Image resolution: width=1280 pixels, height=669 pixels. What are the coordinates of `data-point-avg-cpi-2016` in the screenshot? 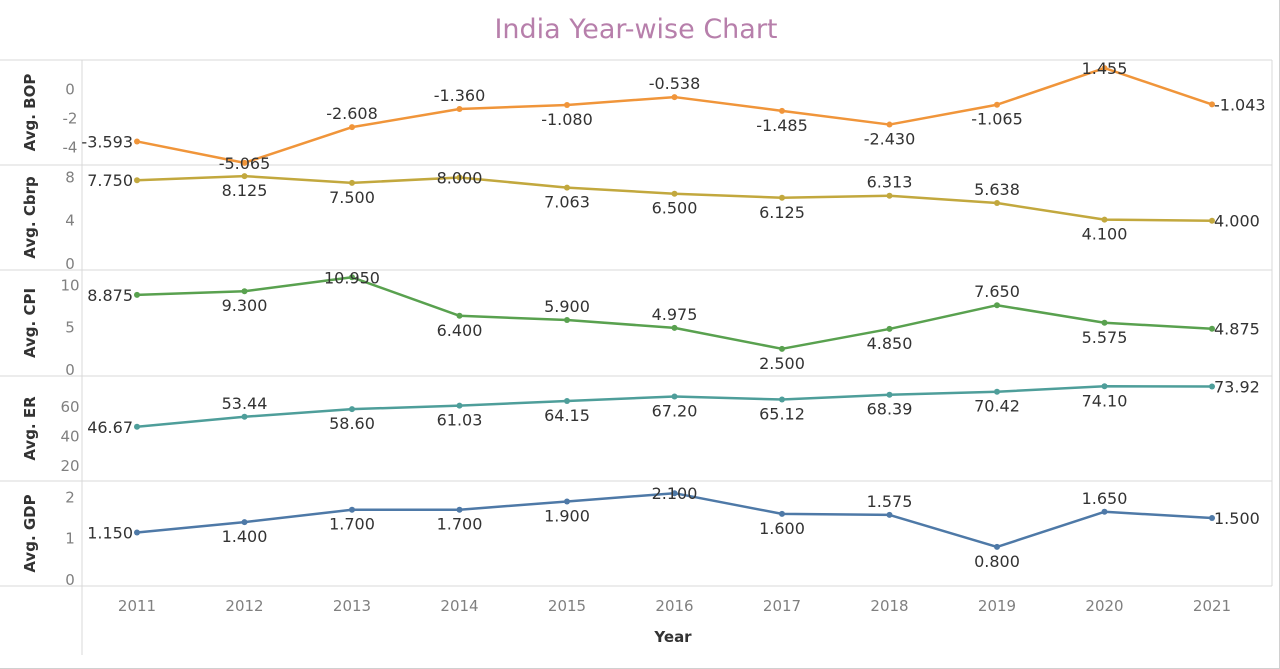 It's located at (674, 327).